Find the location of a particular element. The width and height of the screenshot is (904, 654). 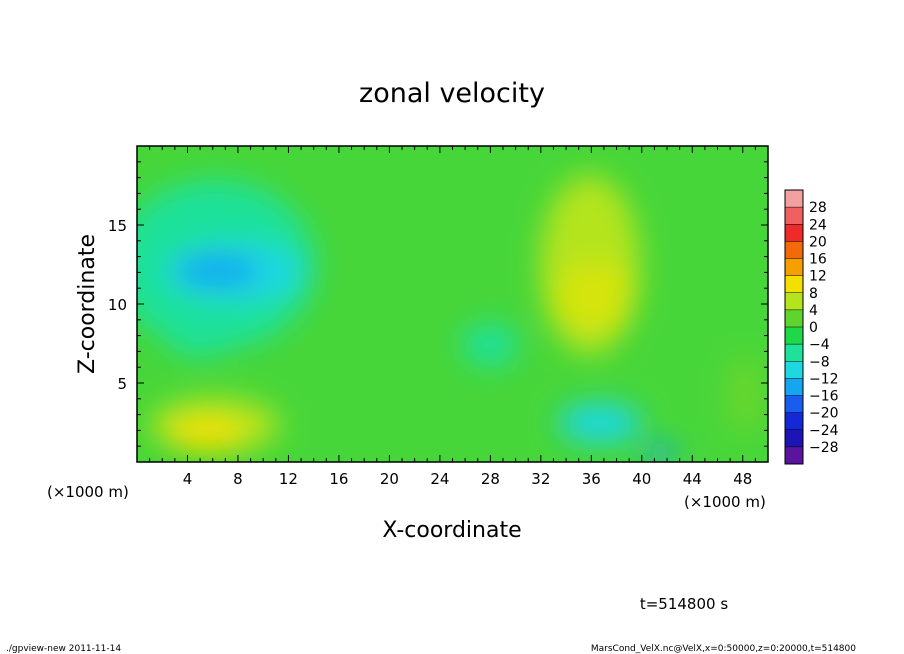

colorbar-label: 4 is located at coordinates (813, 311).